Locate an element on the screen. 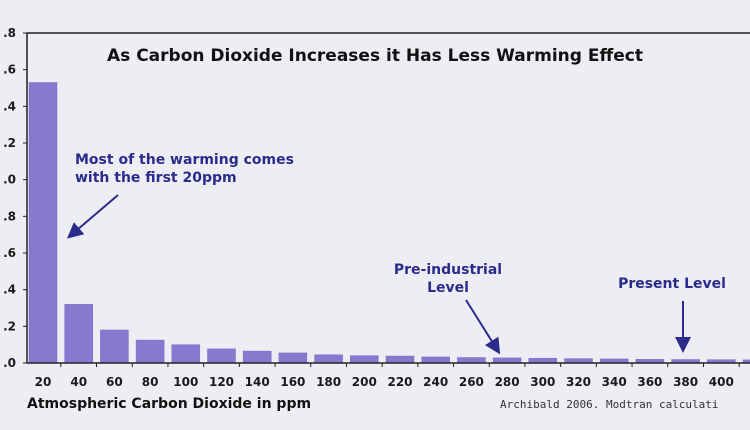 The width and height of the screenshot is (750, 430). x-tick-label: 340 is located at coordinates (614, 382).